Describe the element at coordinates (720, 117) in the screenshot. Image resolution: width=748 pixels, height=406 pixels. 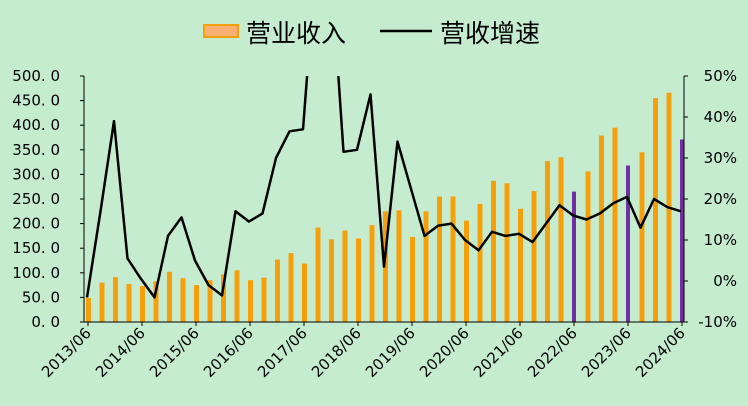
I see `y-right-tick-label: 40%` at that location.